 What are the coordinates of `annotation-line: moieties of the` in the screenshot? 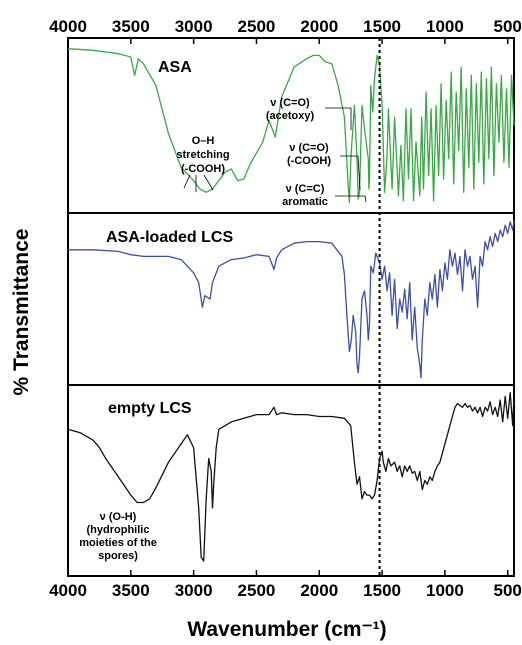 It's located at (118, 543).